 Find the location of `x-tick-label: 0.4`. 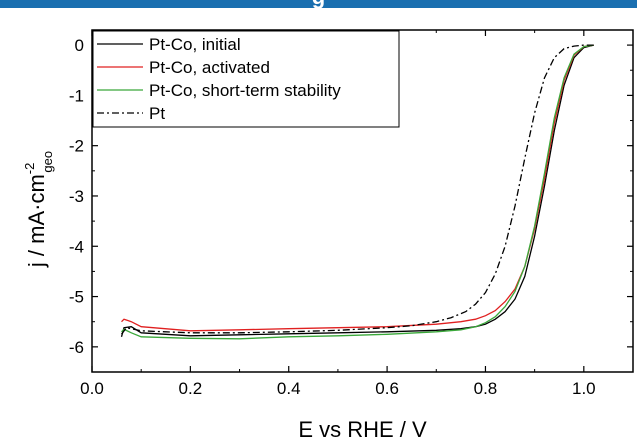

x-tick-label: 0.4 is located at coordinates (289, 388).